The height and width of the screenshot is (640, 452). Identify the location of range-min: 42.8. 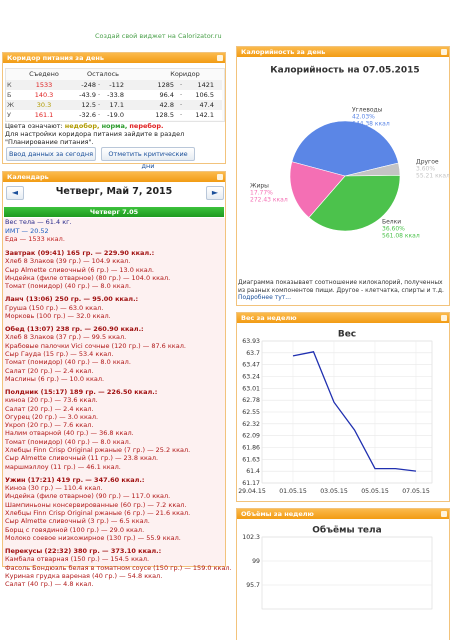
(166, 105).